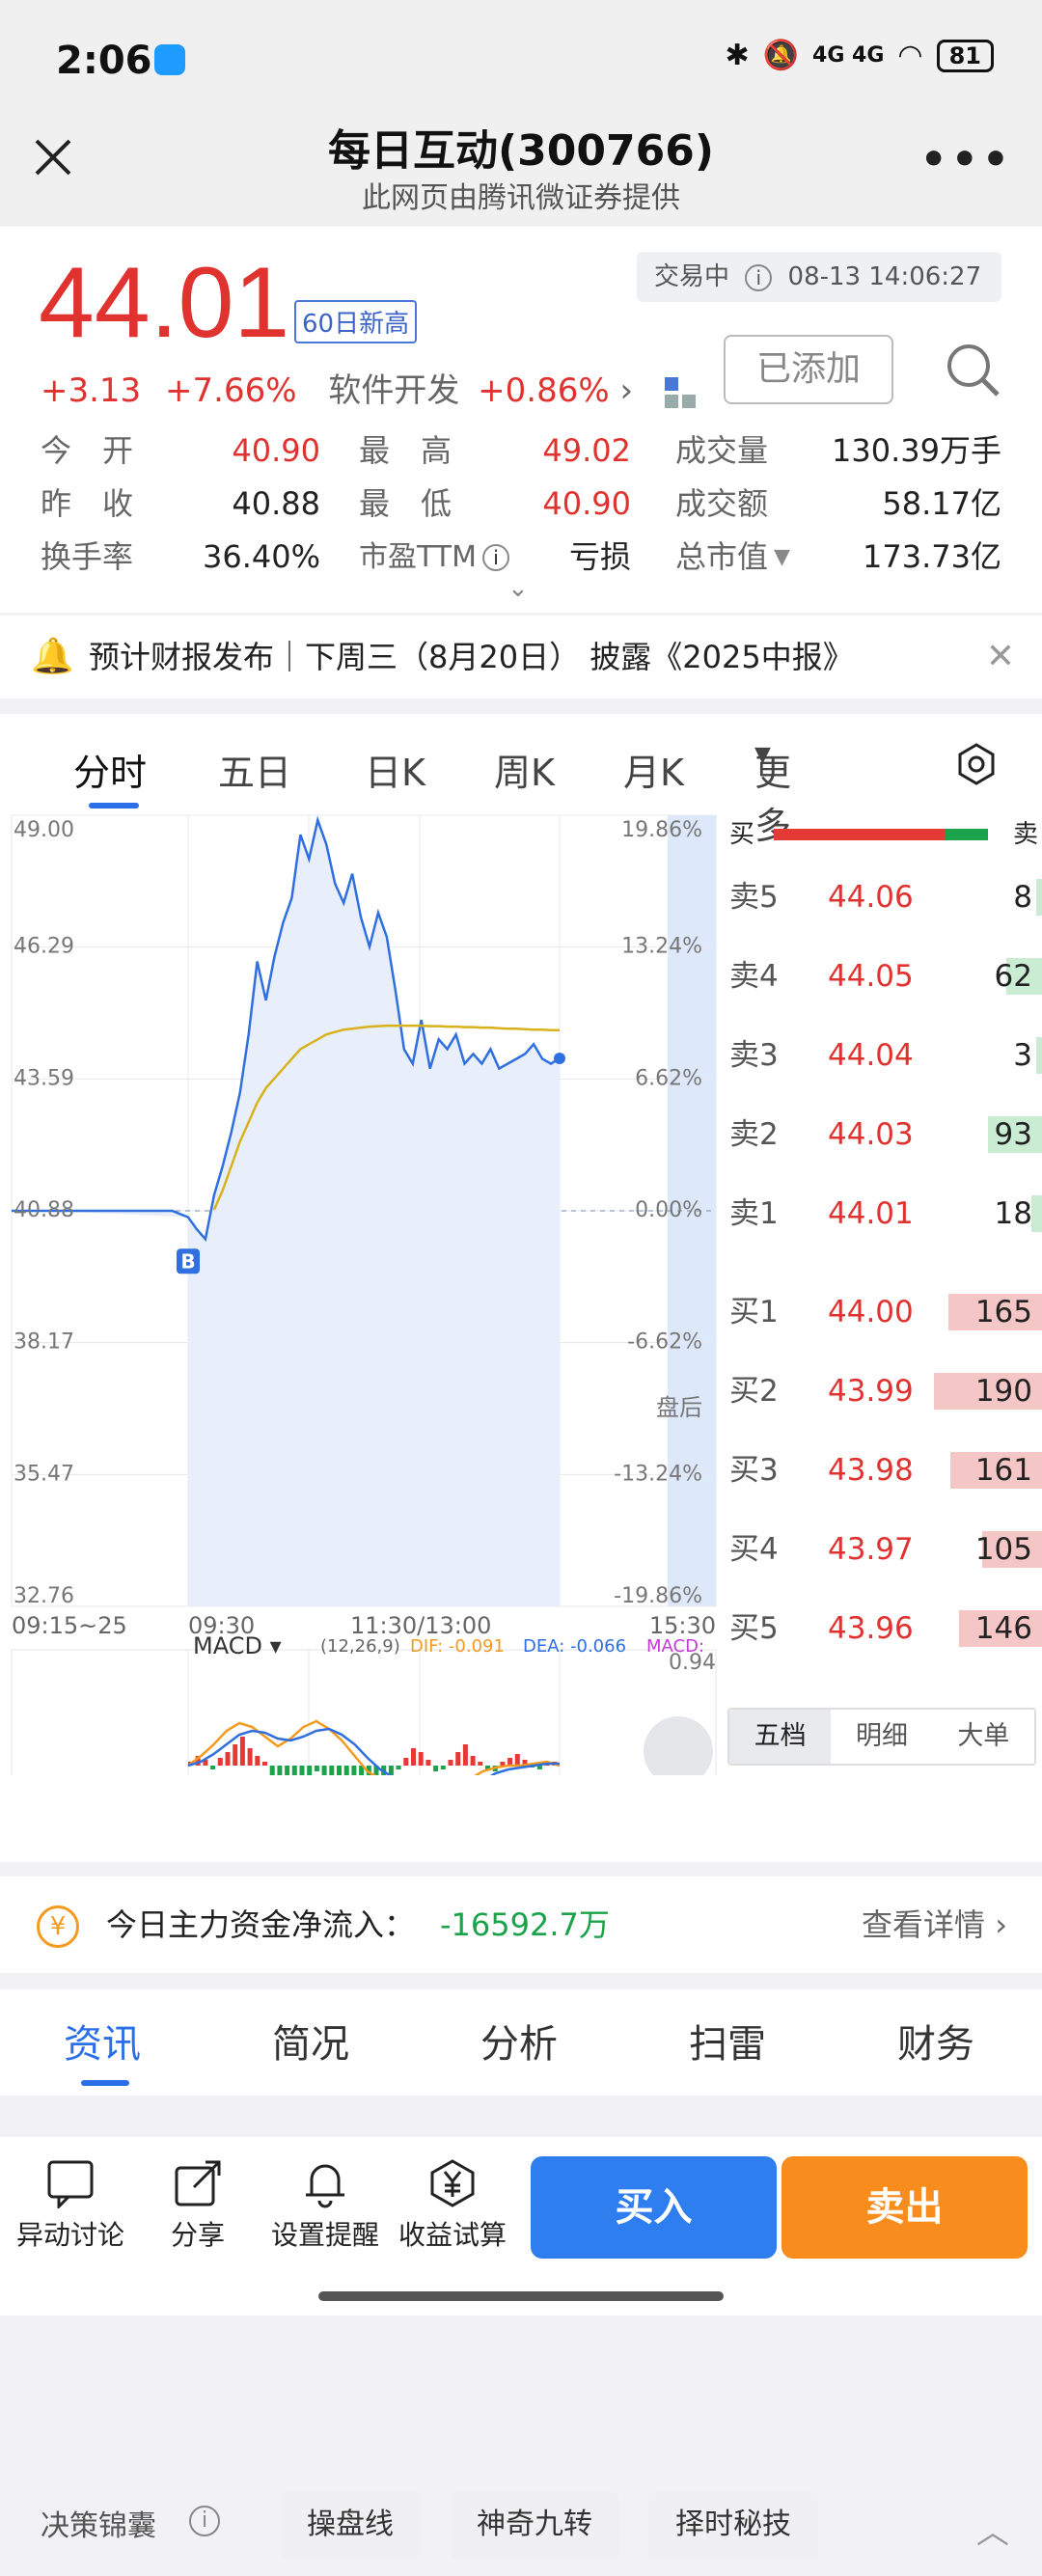 This screenshot has width=1042, height=2576. I want to click on fund-flow-row: ¥ 今日主力资金净流入： -16592.7万 查看详情 ›, so click(521, 1925).